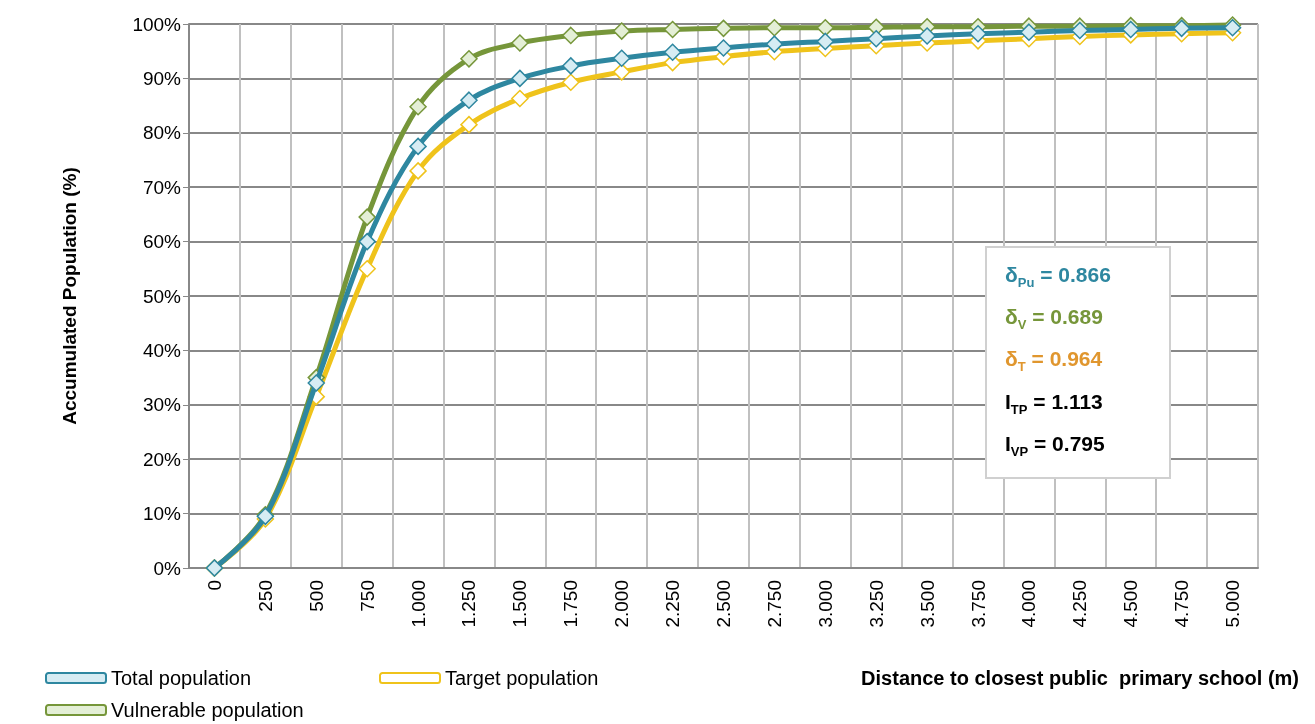 The height and width of the screenshot is (724, 1315). I want to click on x-tick-label: 4.750, so click(1182, 604).